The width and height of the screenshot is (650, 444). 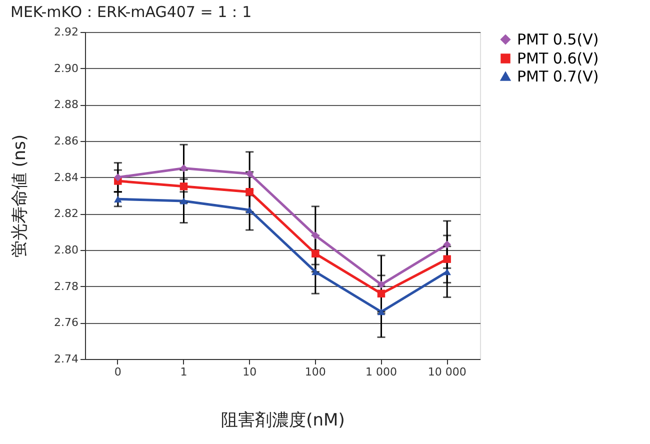 I want to click on y-axis-title: 蛍光寿命値 (ns), so click(x=20, y=196).